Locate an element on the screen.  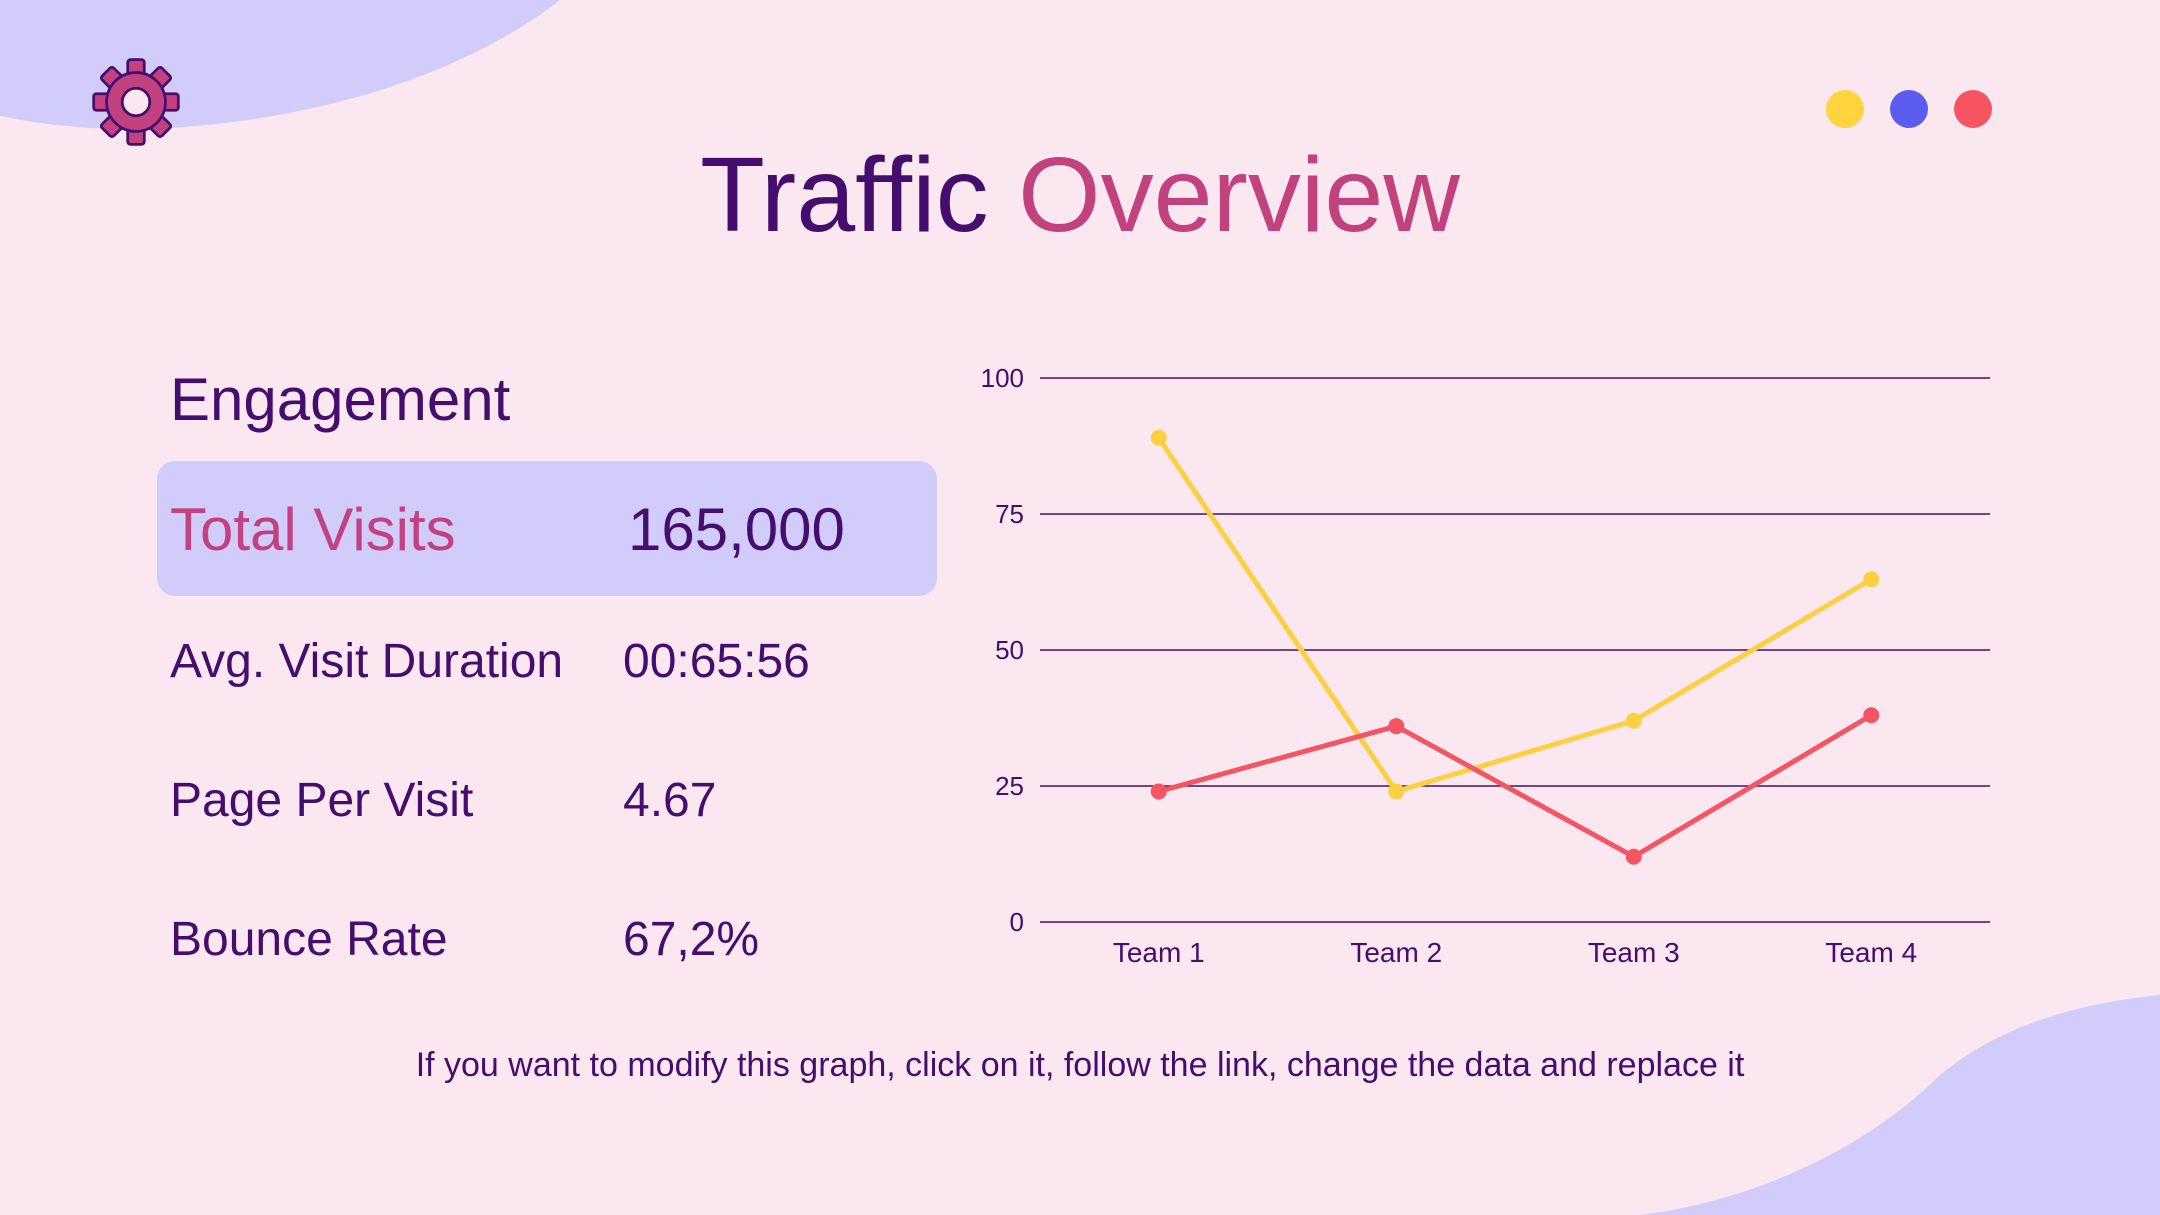
metric-label: Total Visits is located at coordinates (313, 529).